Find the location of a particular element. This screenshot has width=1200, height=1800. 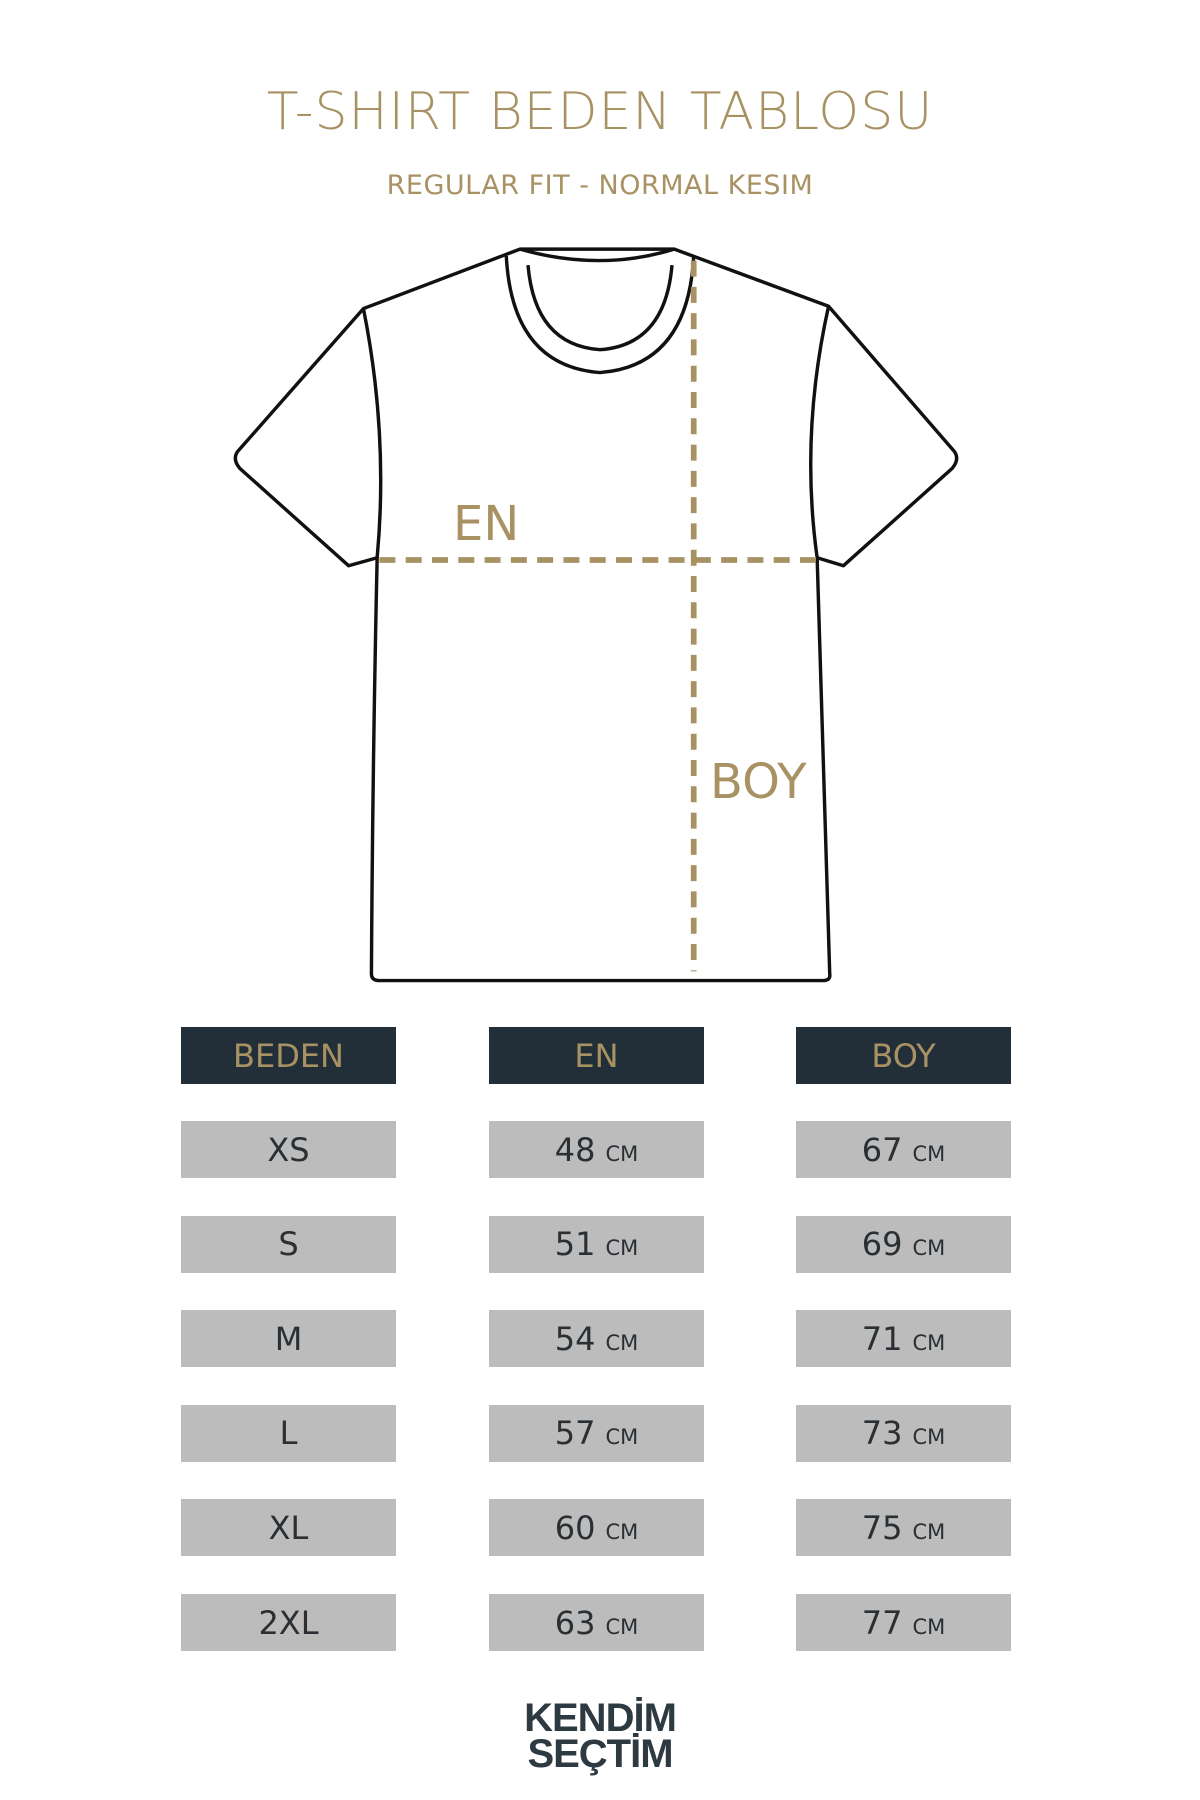

cell-value: 48 is located at coordinates (575, 1149).